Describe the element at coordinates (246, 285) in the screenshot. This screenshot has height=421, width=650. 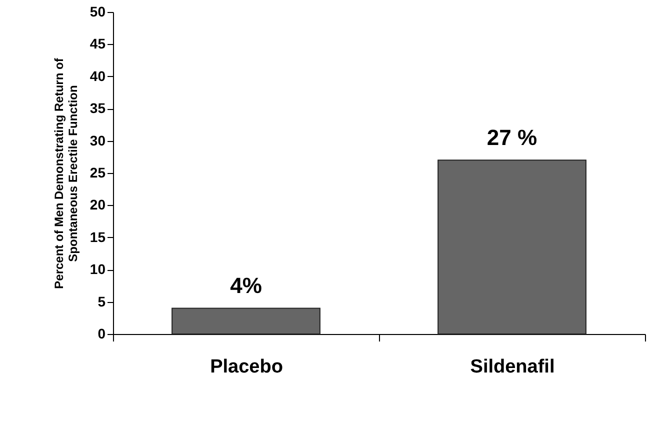
I see `data-label: 4%` at that location.